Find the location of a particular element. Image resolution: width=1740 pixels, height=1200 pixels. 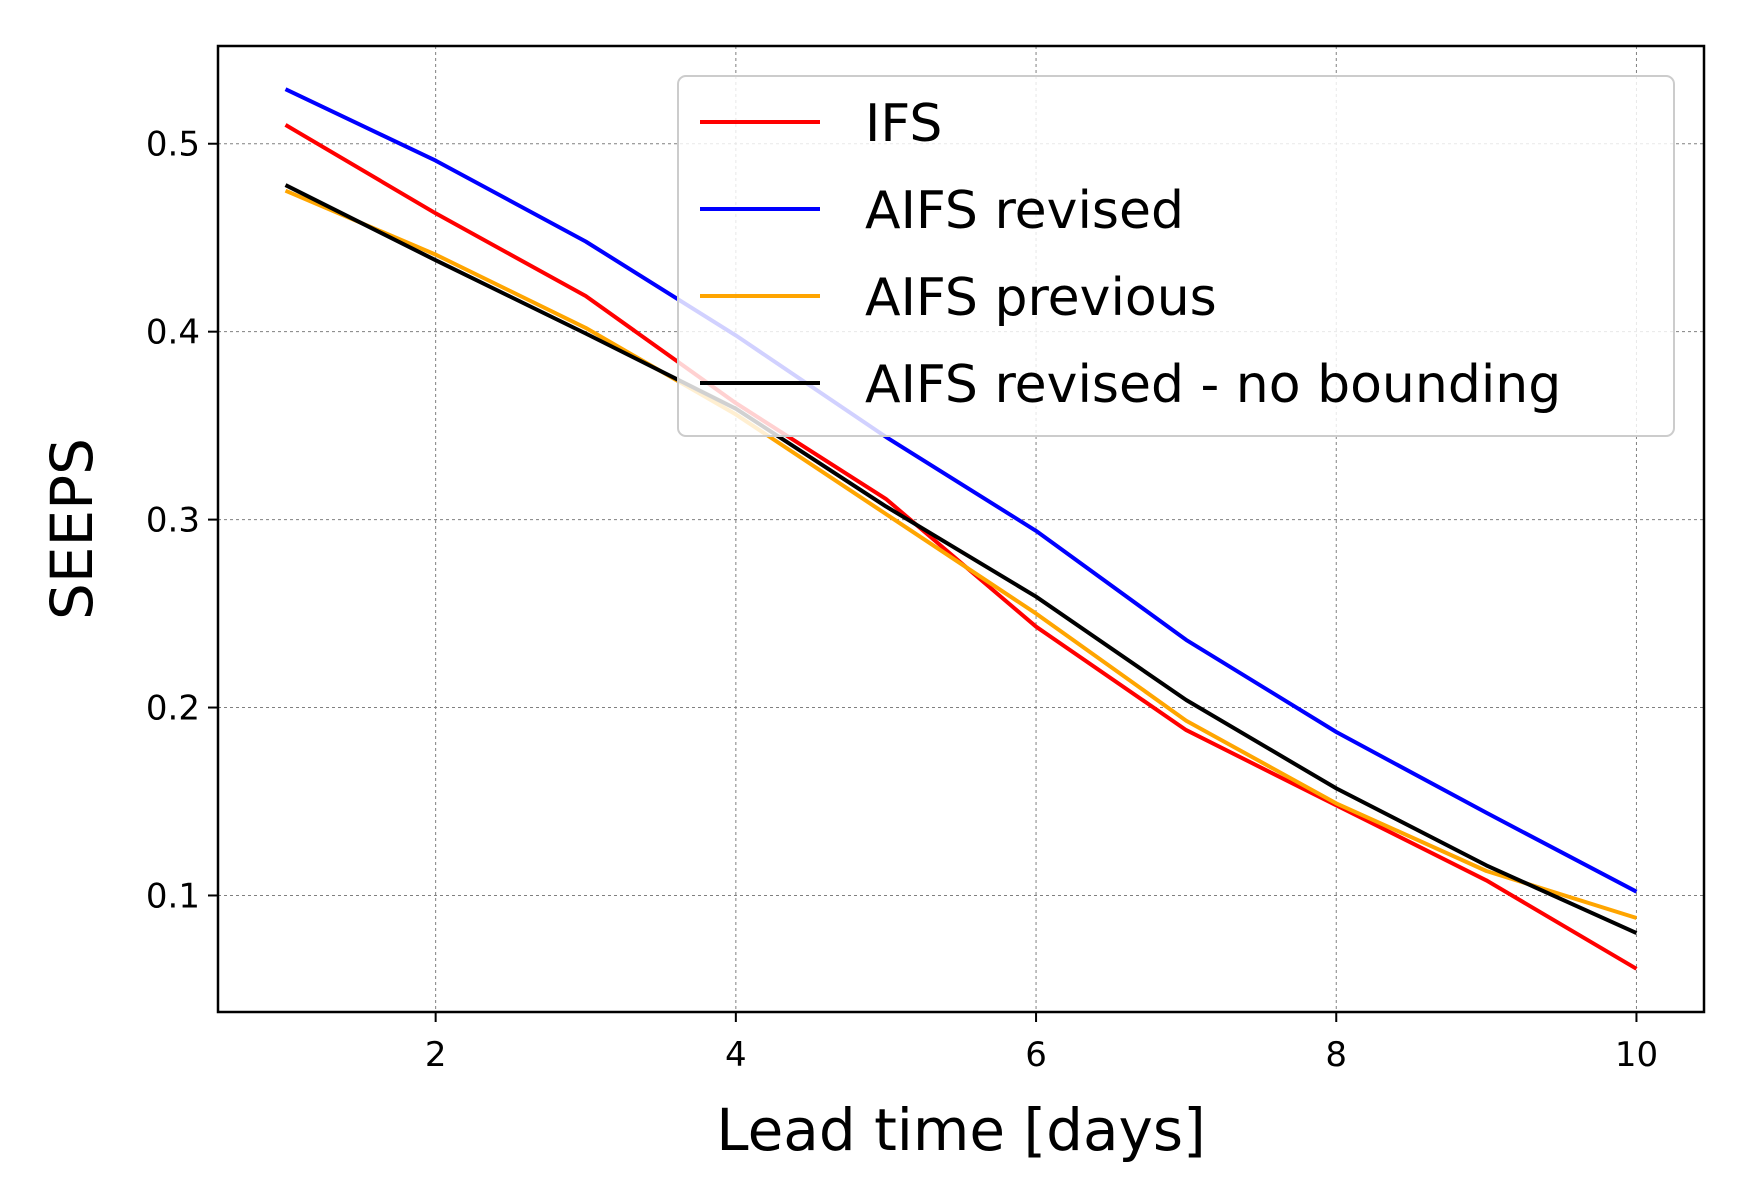

x-tick-label: 2 is located at coordinates (436, 1055).